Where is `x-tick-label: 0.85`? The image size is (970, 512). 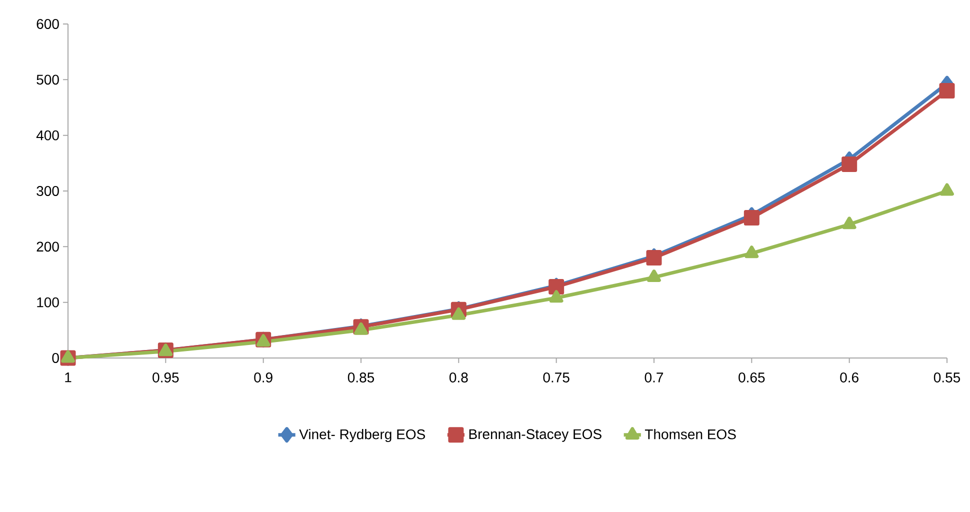
x-tick-label: 0.85 is located at coordinates (361, 377).